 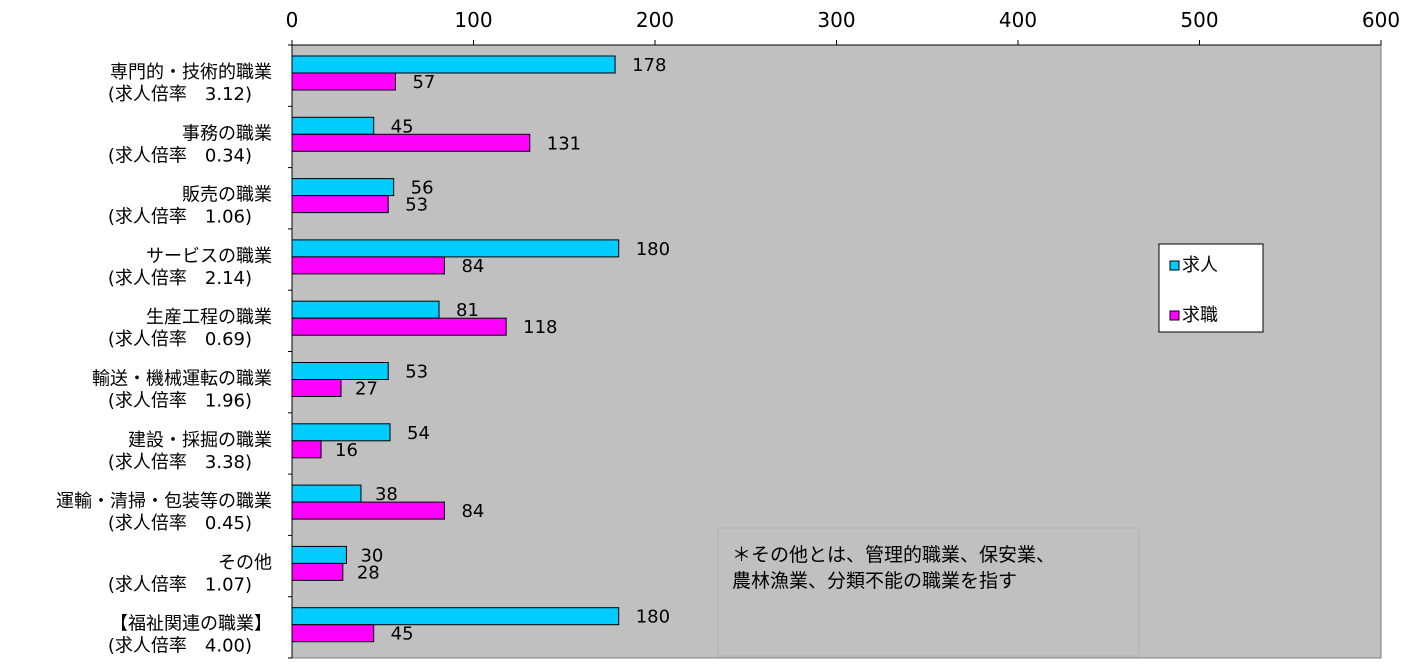 What do you see at coordinates (1200, 315) in the screenshot?
I see `legend-label: 求職` at bounding box center [1200, 315].